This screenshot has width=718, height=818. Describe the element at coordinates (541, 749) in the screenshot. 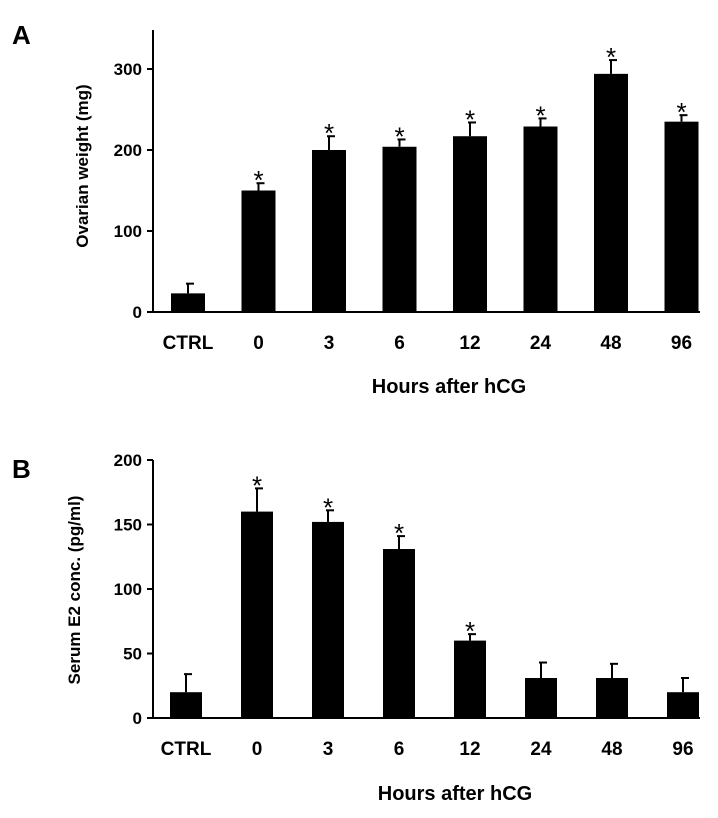

I see `category-label-b: 24` at that location.